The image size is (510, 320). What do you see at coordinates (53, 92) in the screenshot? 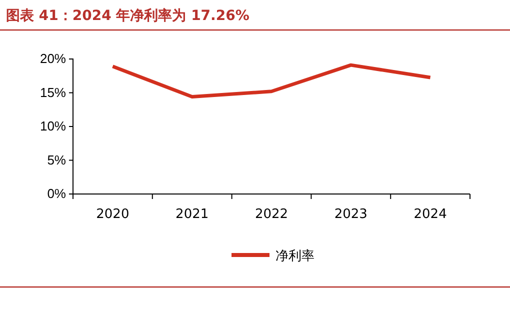
I see `y-tick-label: 15%` at bounding box center [53, 92].